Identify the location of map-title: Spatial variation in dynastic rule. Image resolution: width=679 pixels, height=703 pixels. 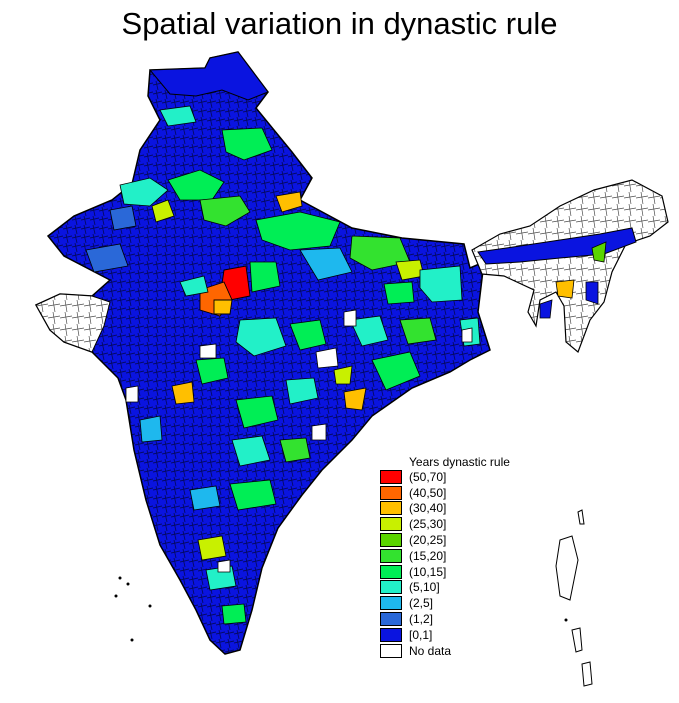
(339, 23).